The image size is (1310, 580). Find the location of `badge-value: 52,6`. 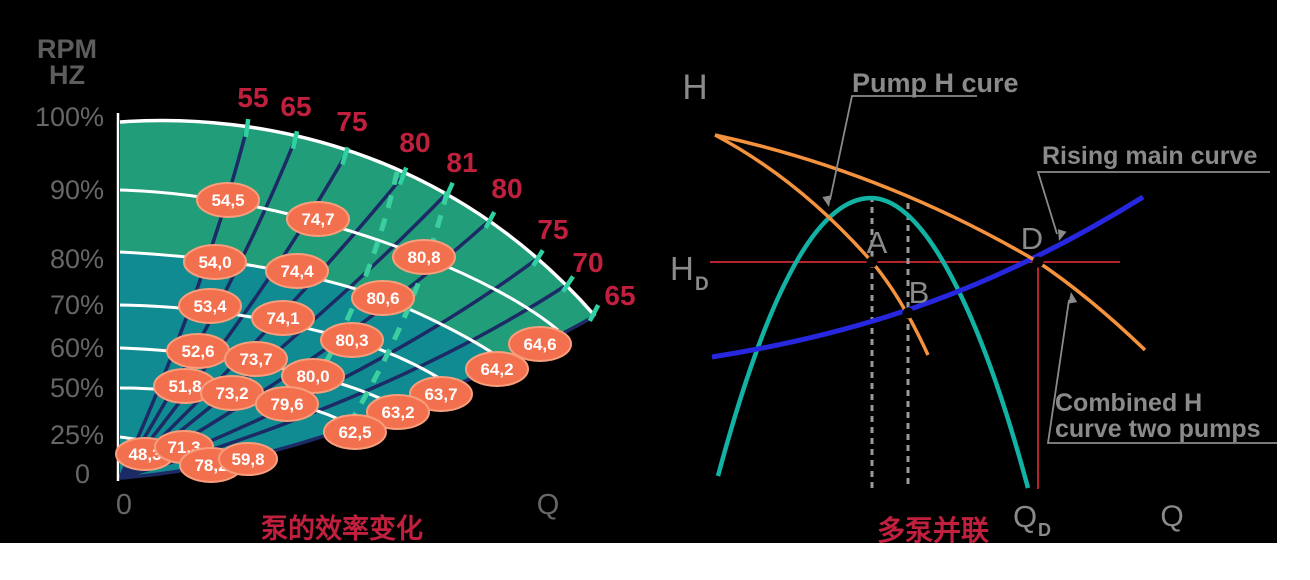

badge-value: 52,6 is located at coordinates (197, 351).